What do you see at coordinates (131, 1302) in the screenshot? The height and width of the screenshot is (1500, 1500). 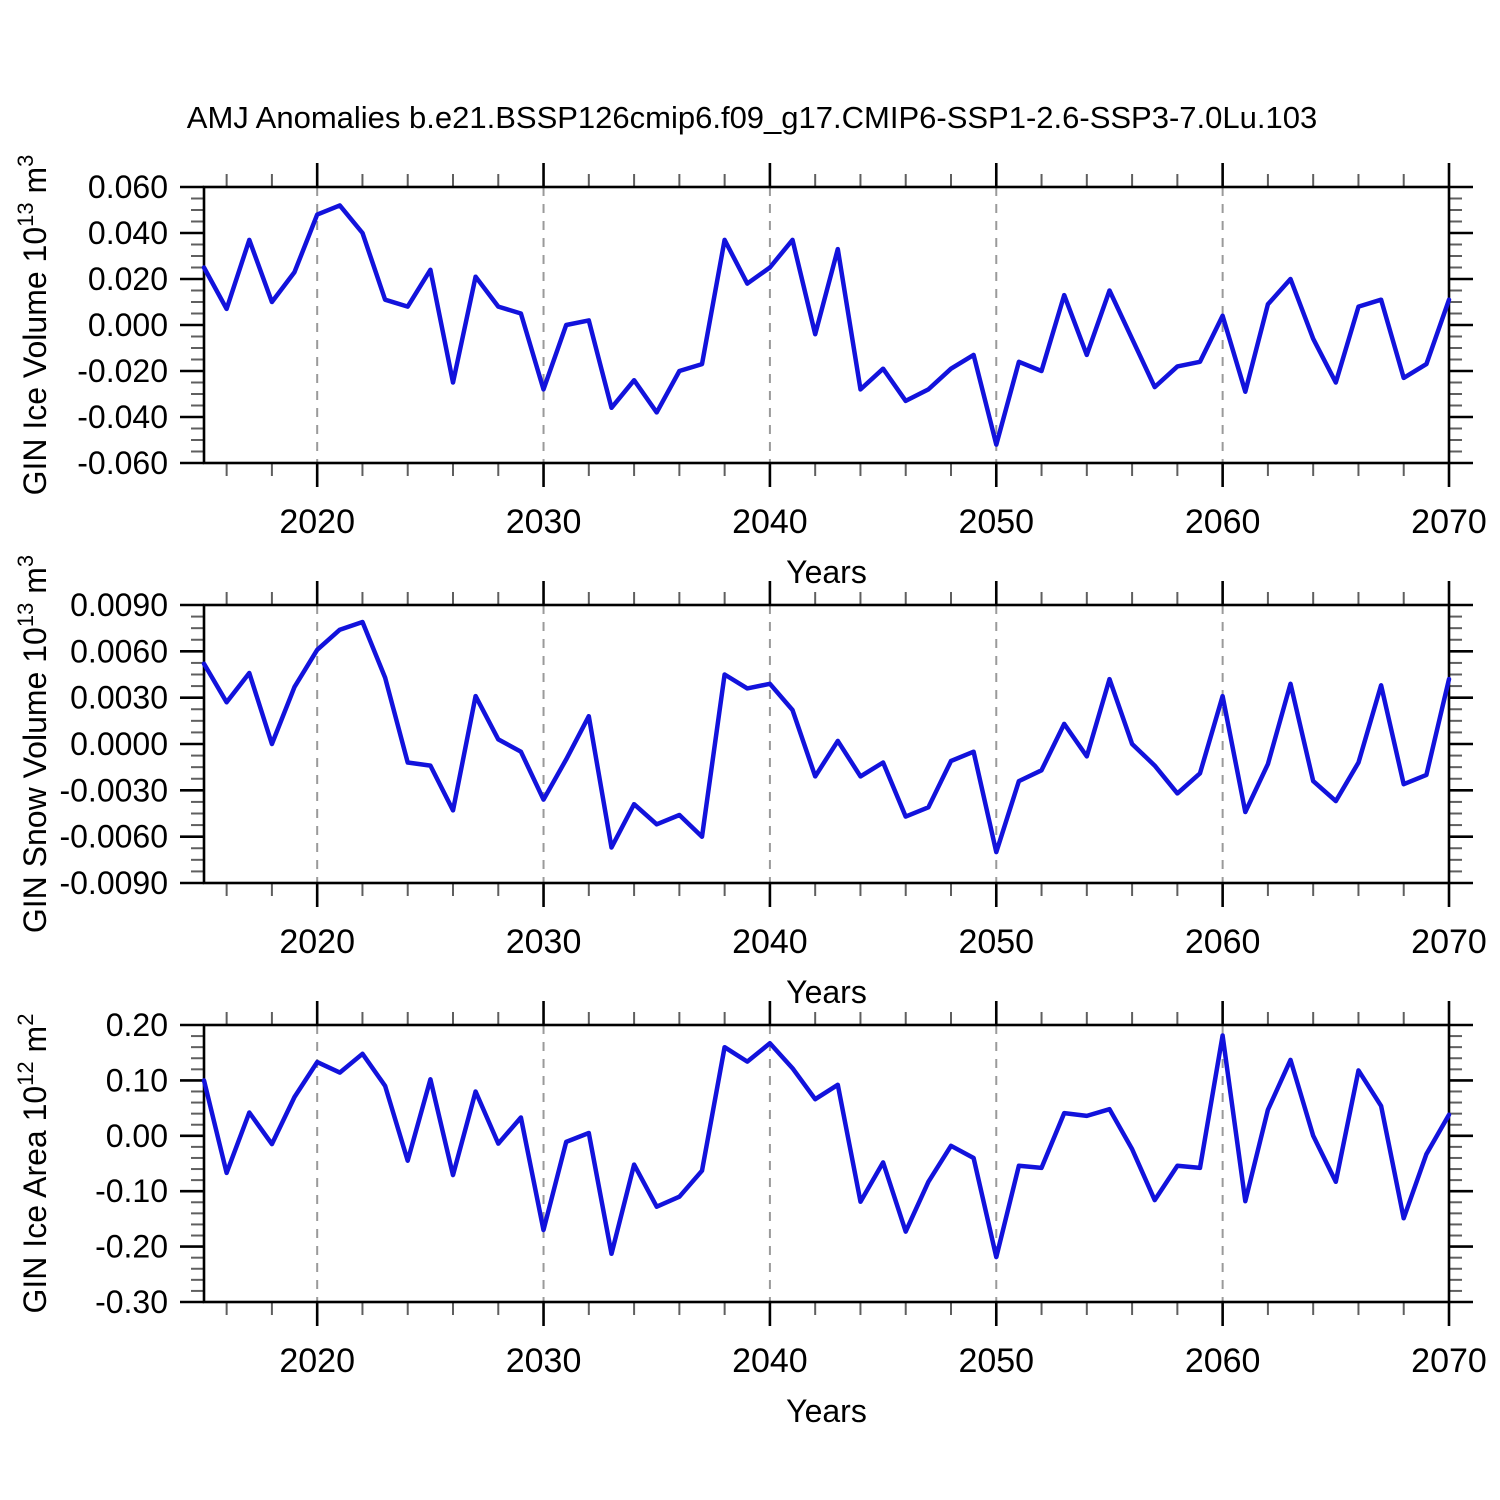 I see `y-tick-label: -0.30` at bounding box center [131, 1302].